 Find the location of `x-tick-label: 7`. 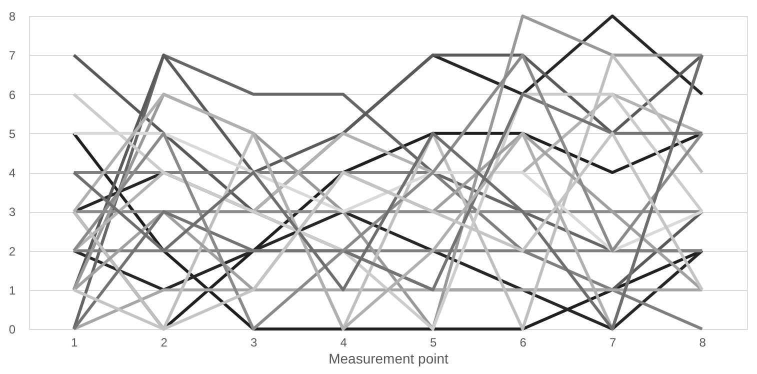

x-tick-label: 7 is located at coordinates (613, 343).